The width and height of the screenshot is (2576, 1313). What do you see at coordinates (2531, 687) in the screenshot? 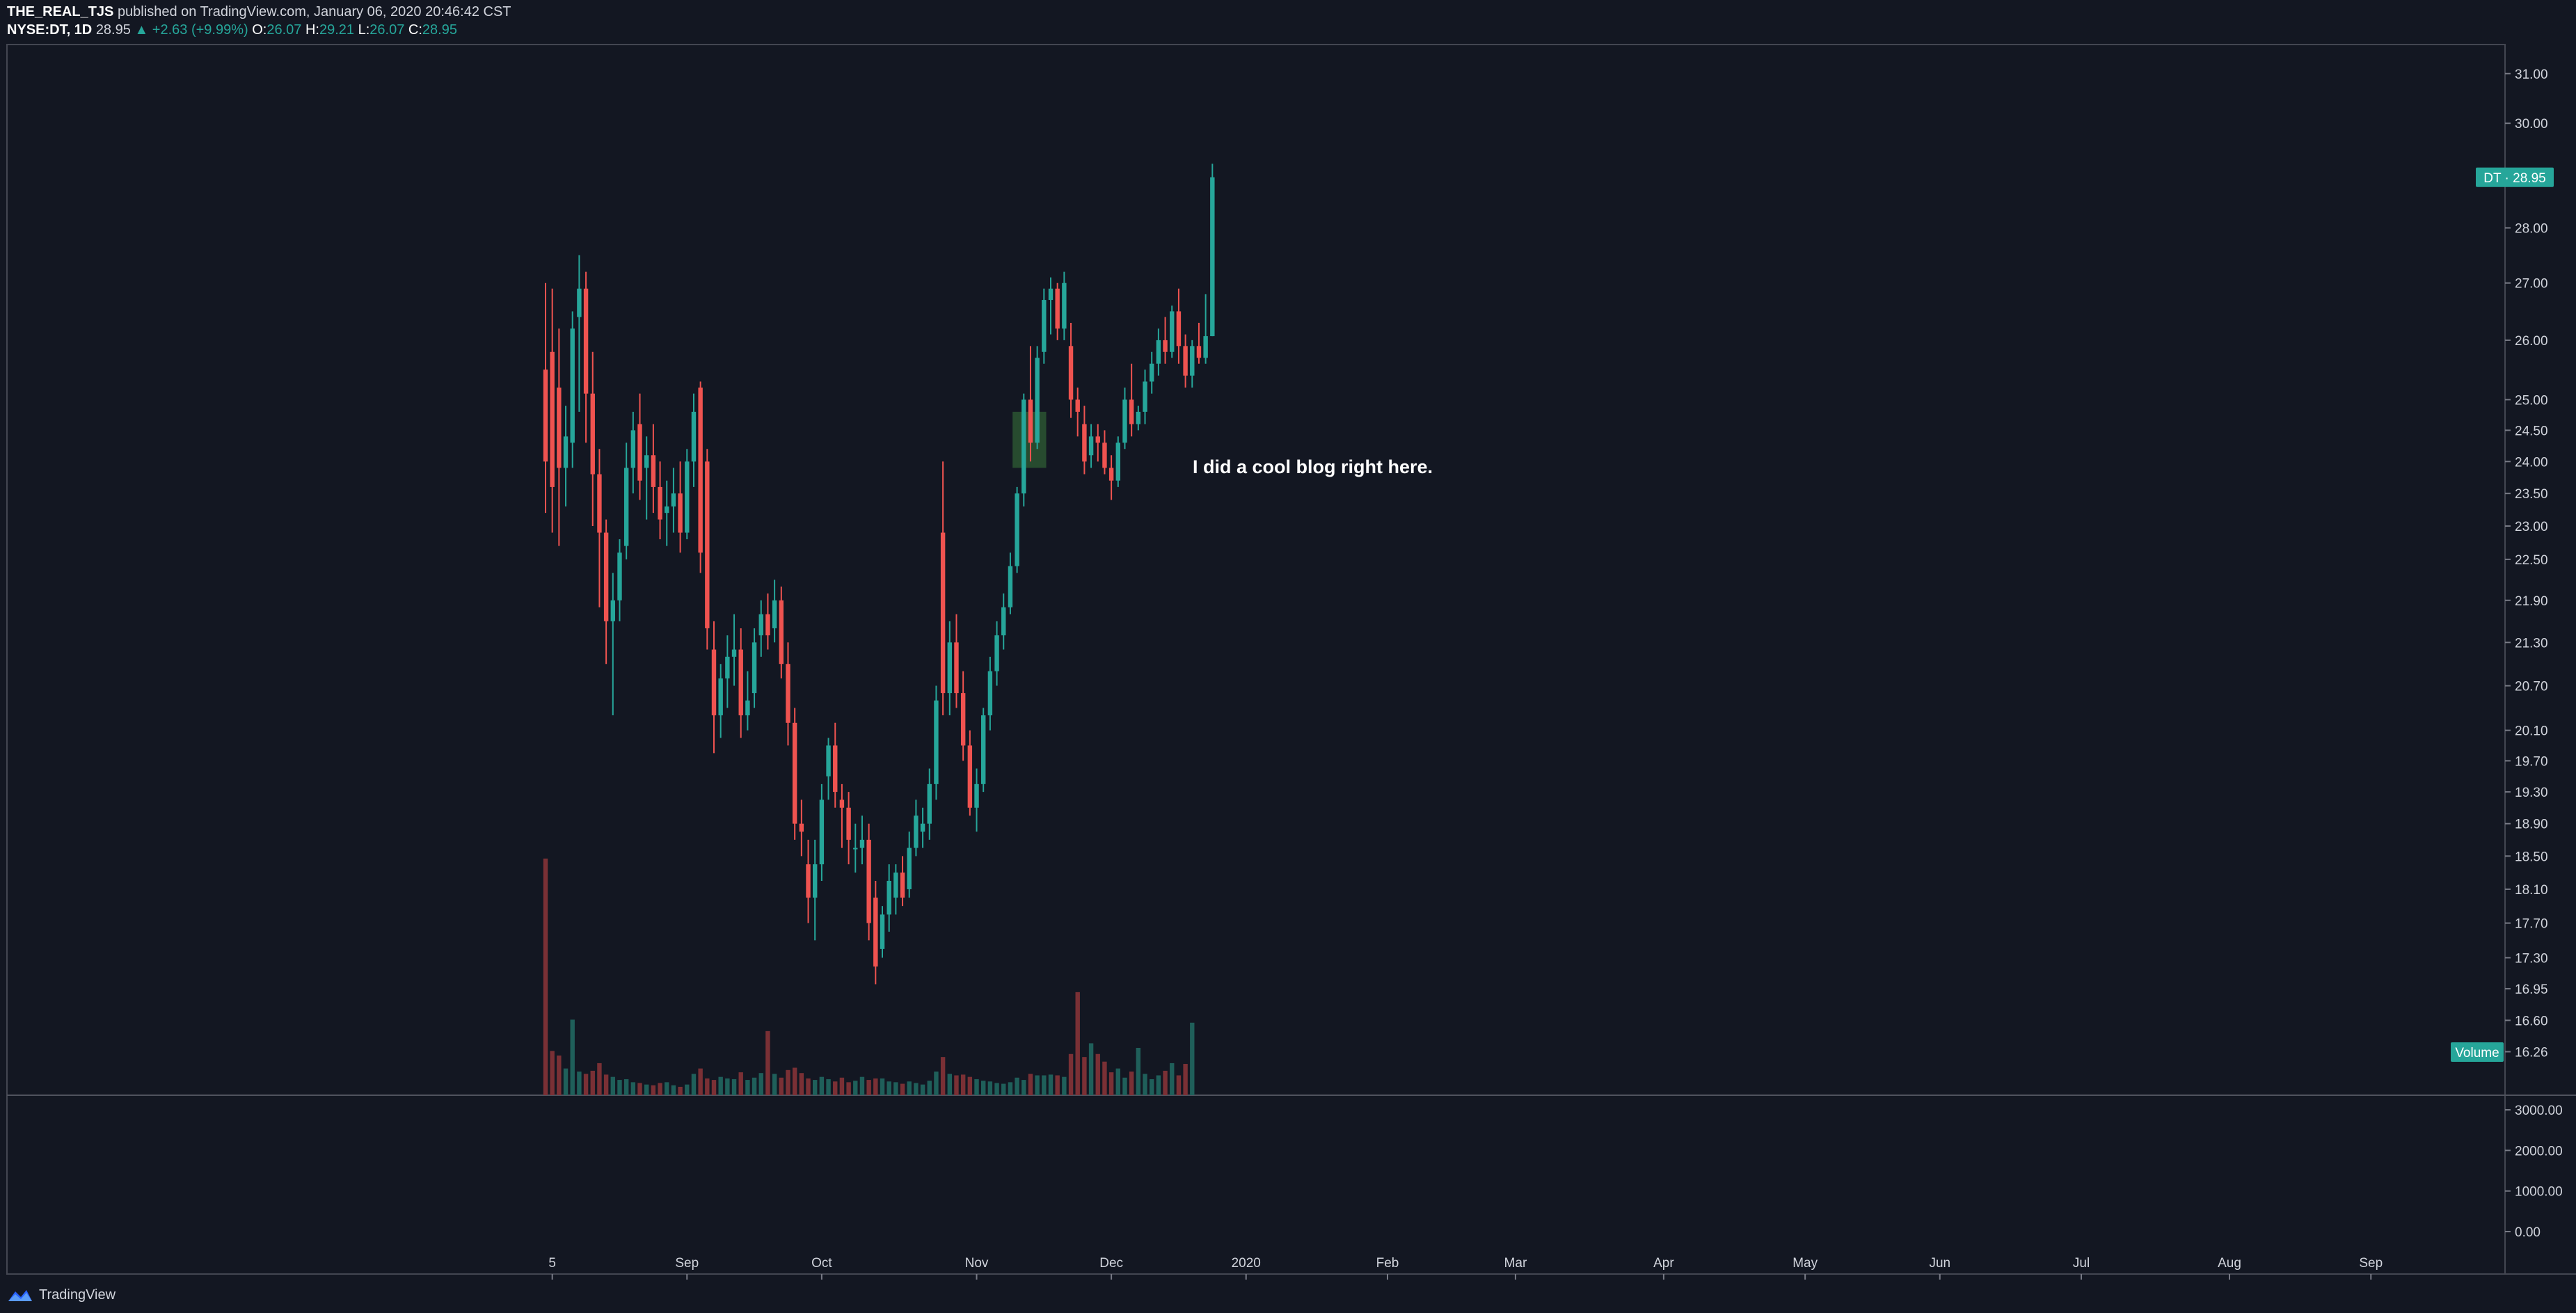
I see `price-tick-label: 20.70` at bounding box center [2531, 687].